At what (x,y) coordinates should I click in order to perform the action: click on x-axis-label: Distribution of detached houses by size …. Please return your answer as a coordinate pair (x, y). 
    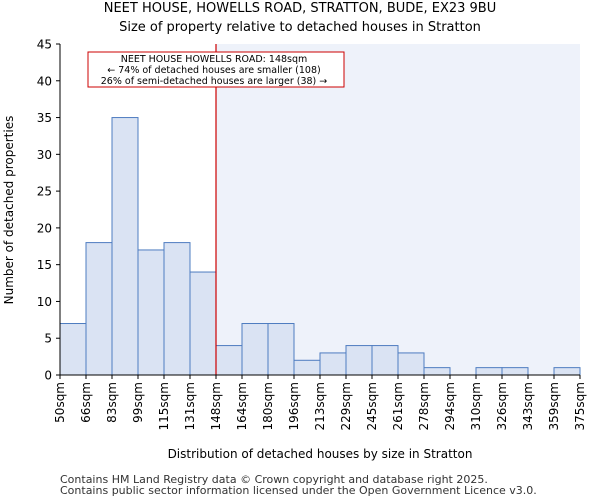
    Looking at the image, I should click on (320, 454).